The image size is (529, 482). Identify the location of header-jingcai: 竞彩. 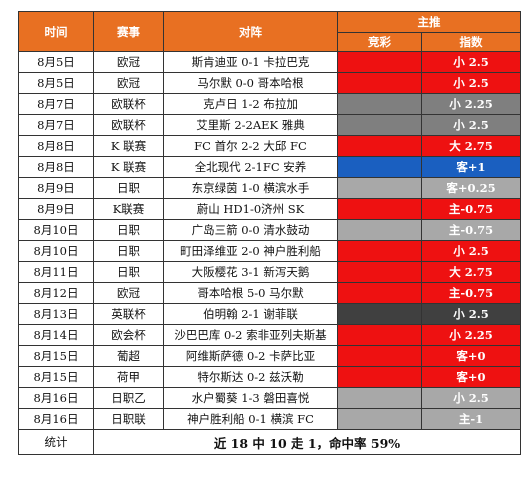
(379, 42).